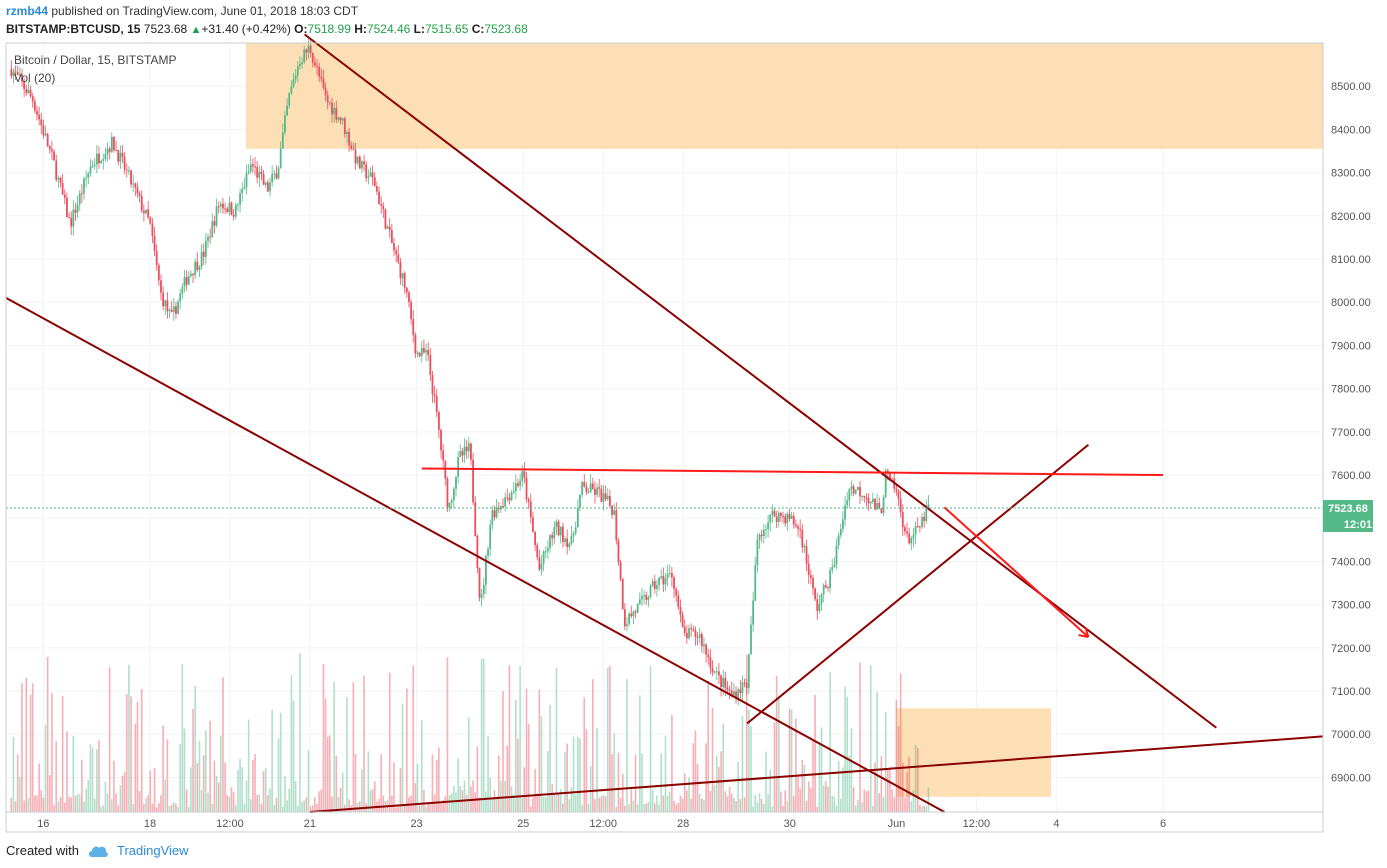  Describe the element at coordinates (152, 850) in the screenshot. I see `tradingview-link: TradingView` at that location.